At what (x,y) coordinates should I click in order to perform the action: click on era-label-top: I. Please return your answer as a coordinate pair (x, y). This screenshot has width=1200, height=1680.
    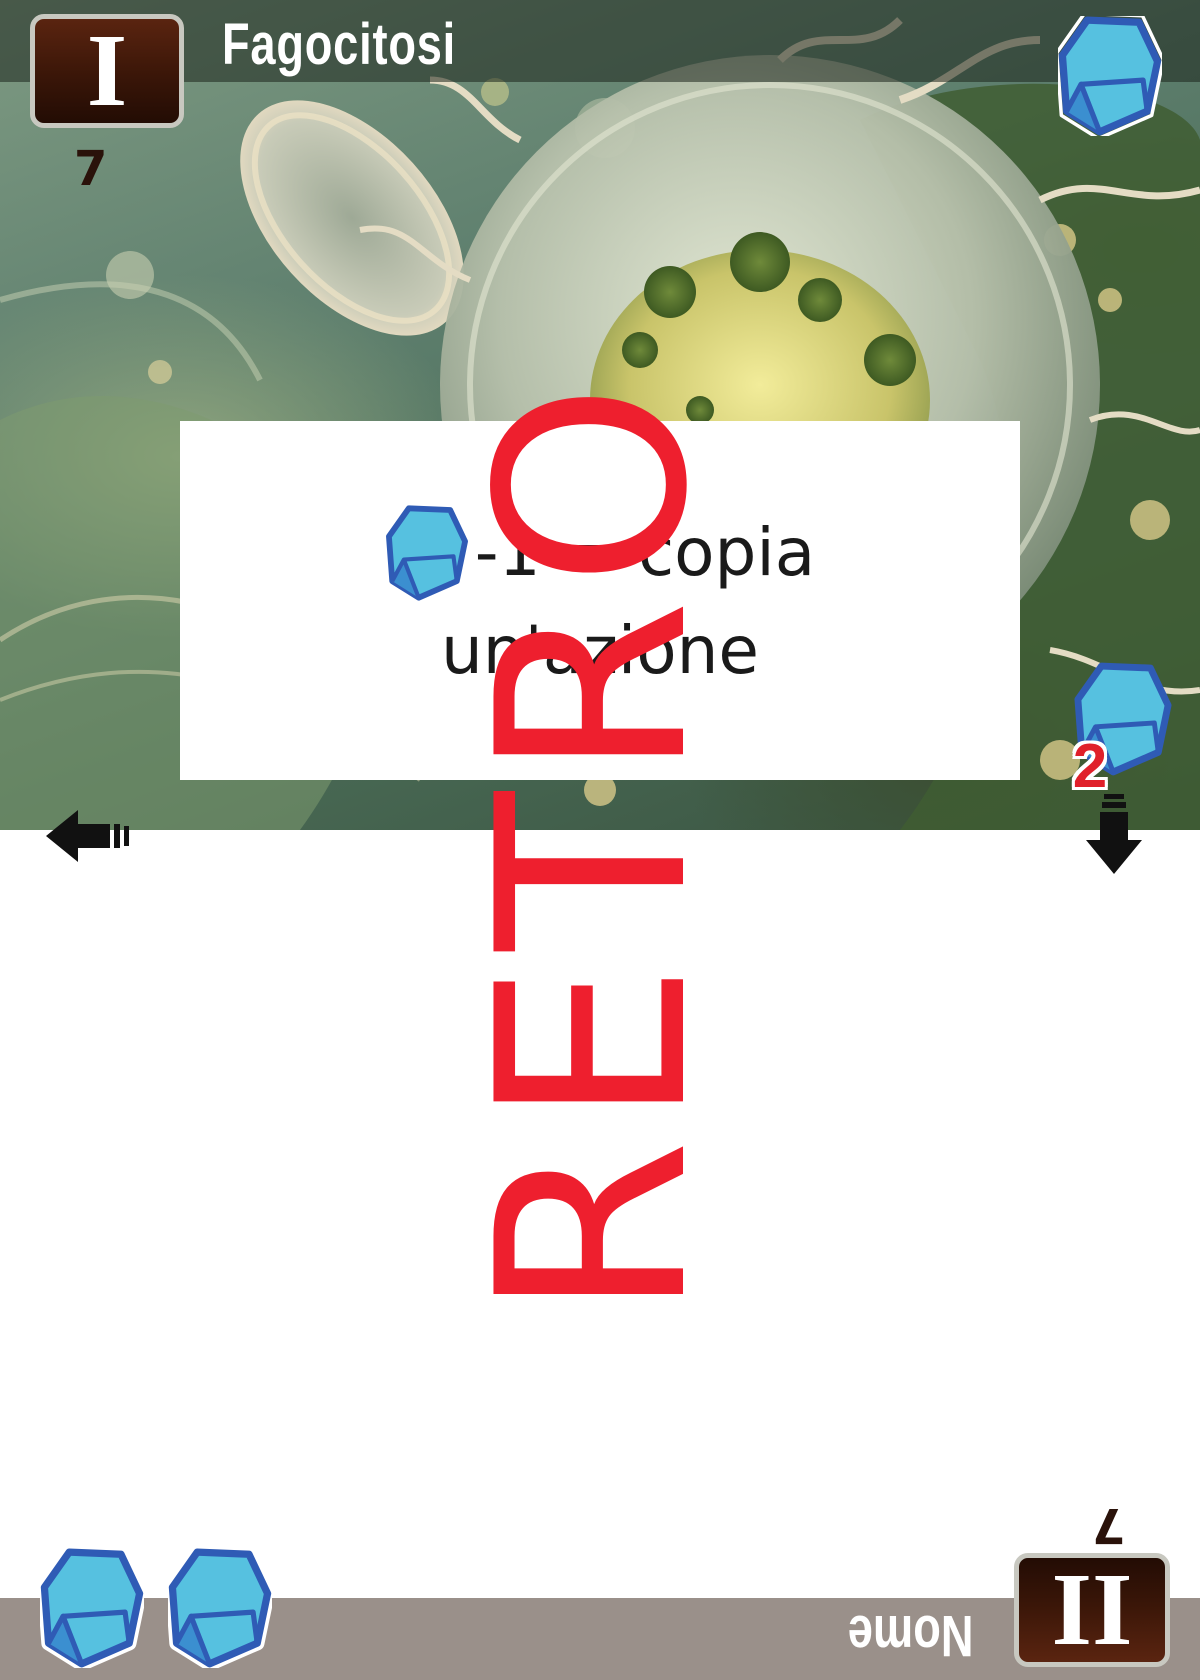
    Looking at the image, I should click on (107, 70).